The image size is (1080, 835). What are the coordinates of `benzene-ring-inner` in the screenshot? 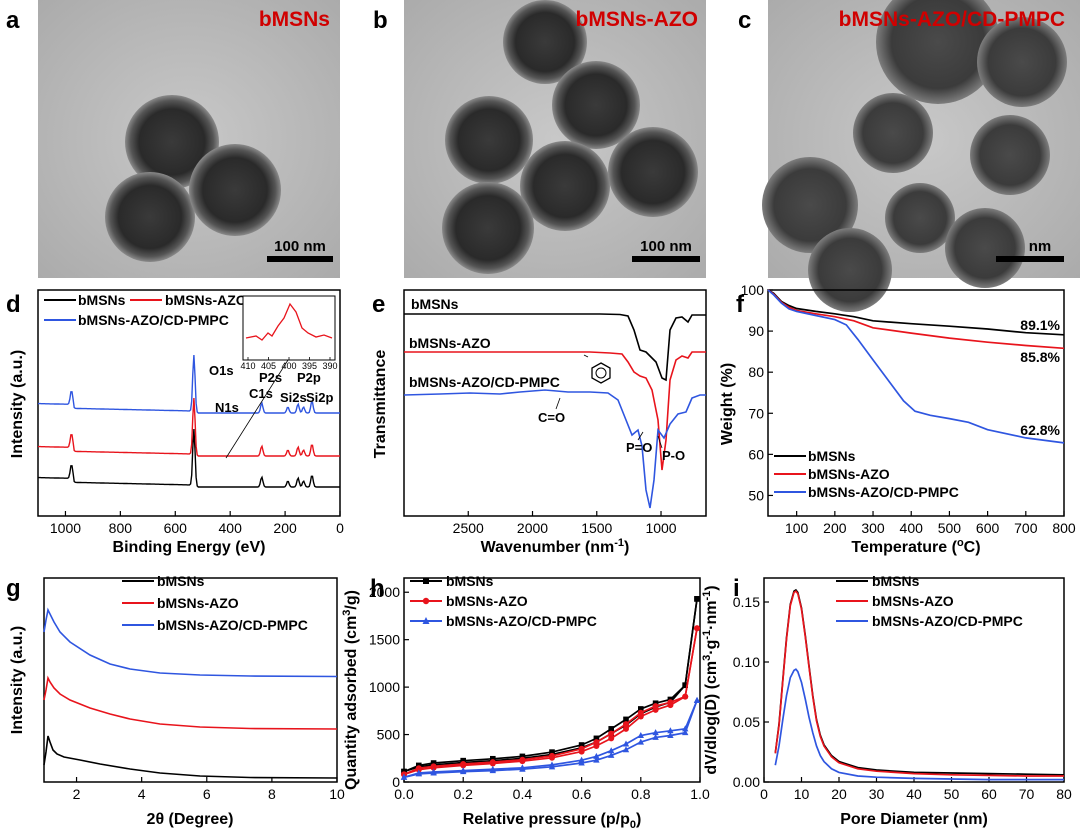 It's located at (601, 373).